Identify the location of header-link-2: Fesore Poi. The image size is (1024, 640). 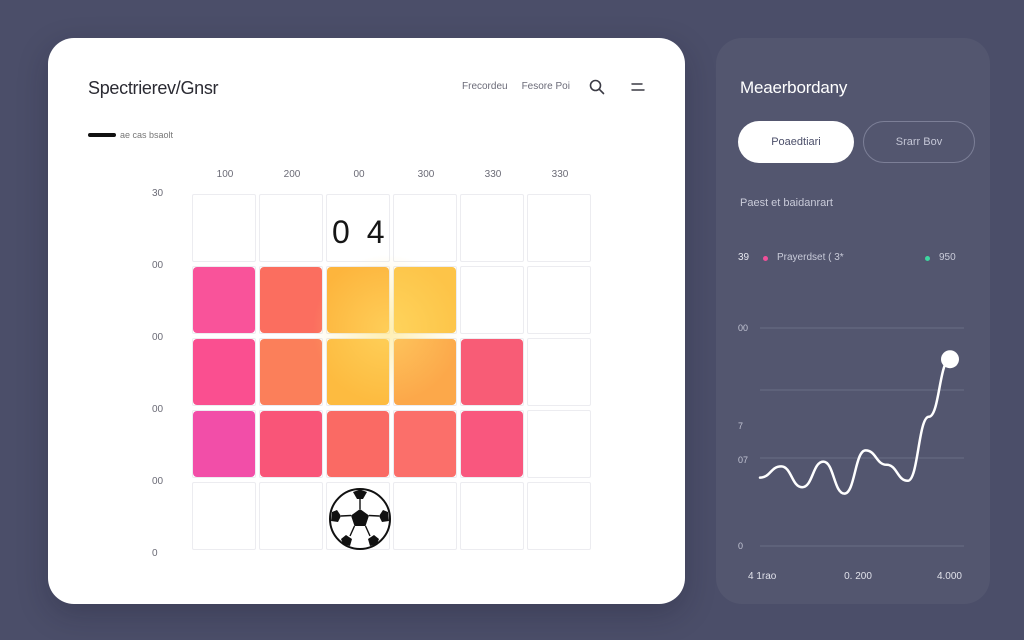
(545, 86).